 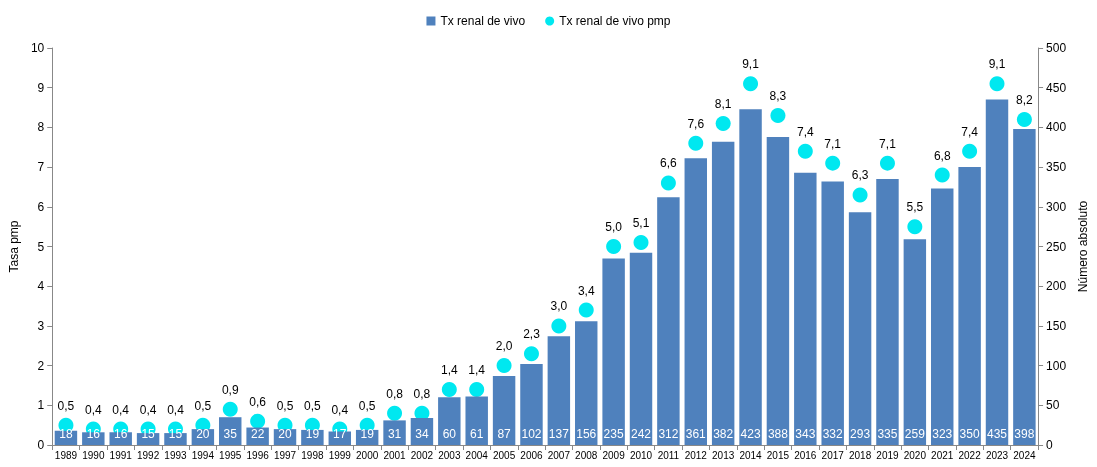 What do you see at coordinates (230, 455) in the screenshot?
I see `x-tick-label: 1995` at bounding box center [230, 455].